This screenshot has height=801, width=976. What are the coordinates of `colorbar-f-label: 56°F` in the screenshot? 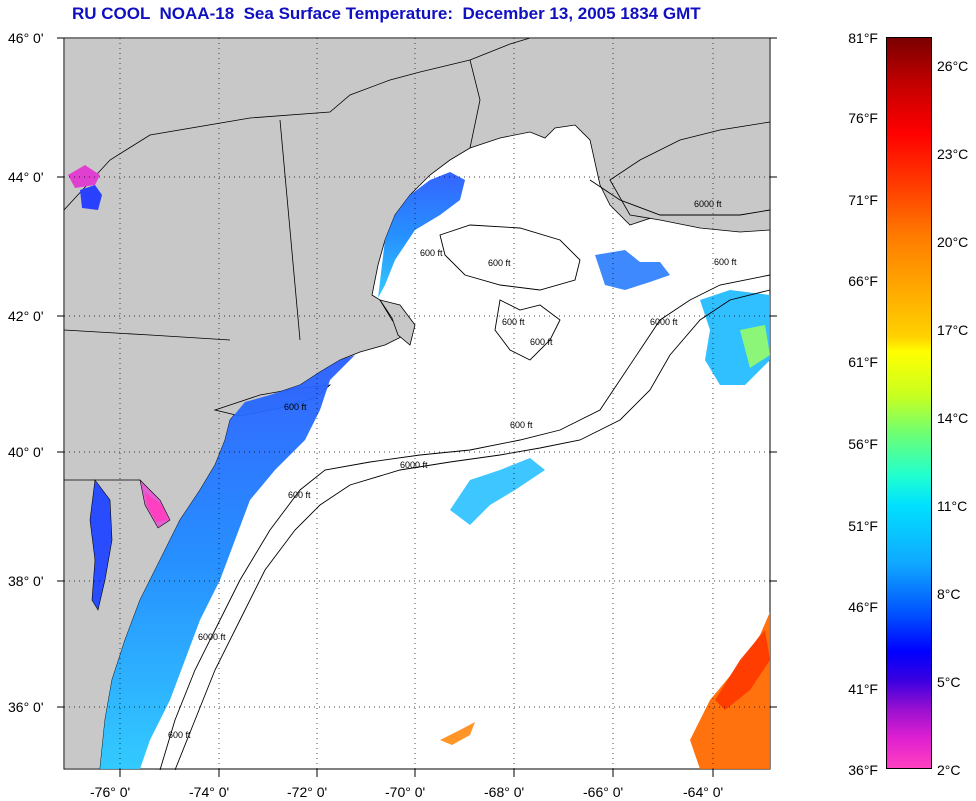 It's located at (863, 444).